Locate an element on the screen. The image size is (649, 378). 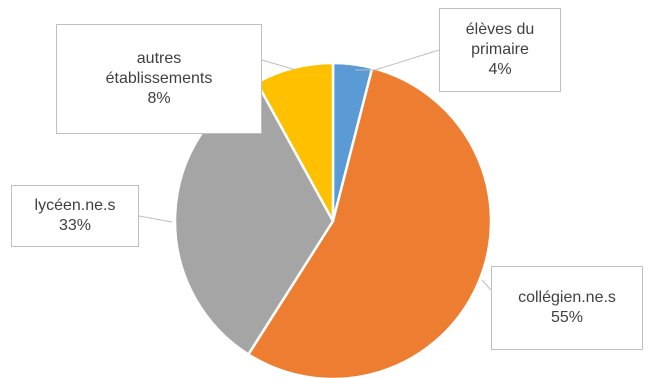
label-primaire-line-2: primaire is located at coordinates (500, 49).